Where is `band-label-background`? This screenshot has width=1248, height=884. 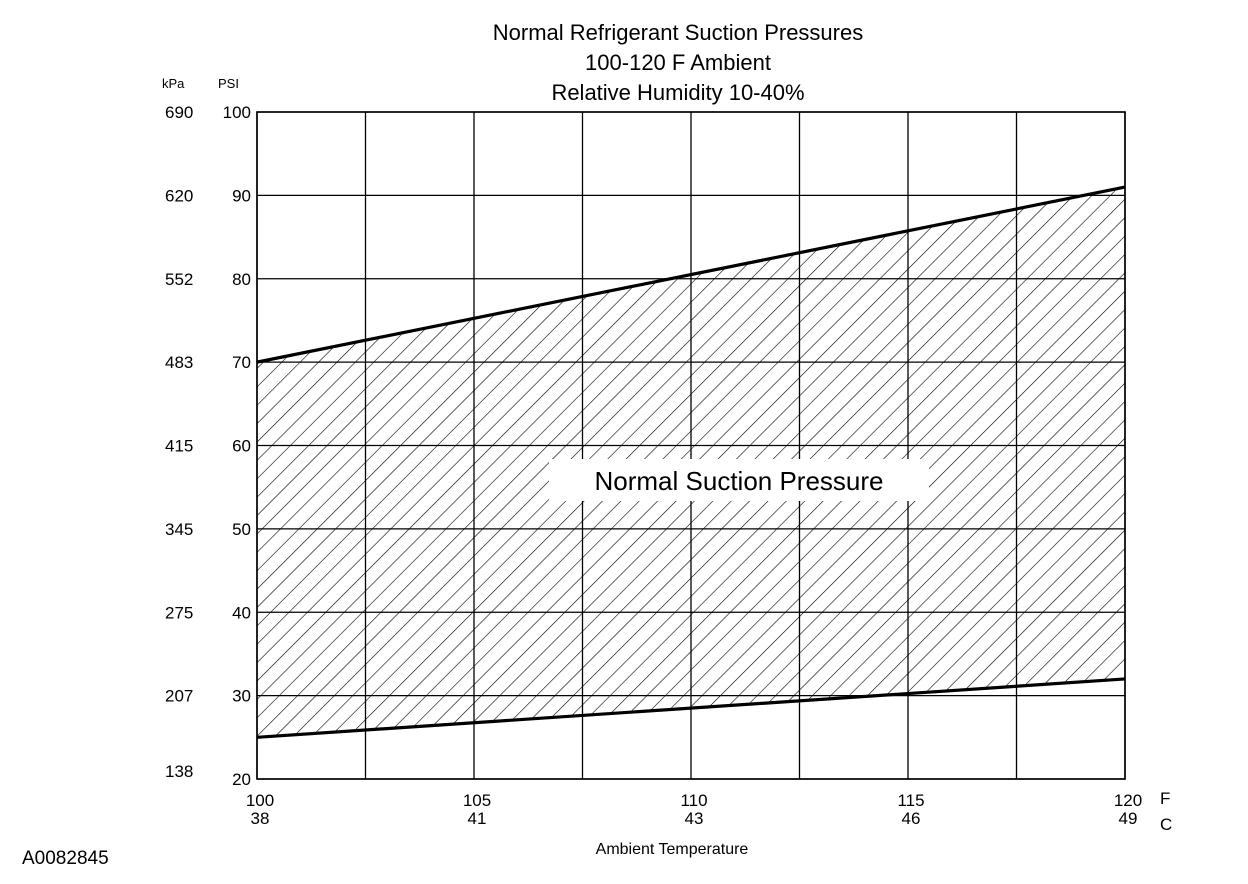 band-label-background is located at coordinates (739, 480).